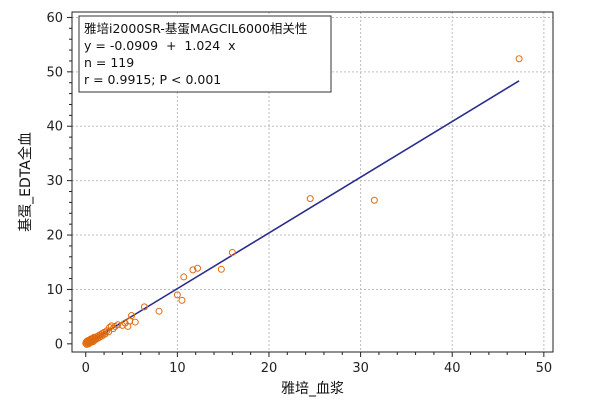  Describe the element at coordinates (59, 344) in the screenshot. I see `y-tick-label: 0` at that location.